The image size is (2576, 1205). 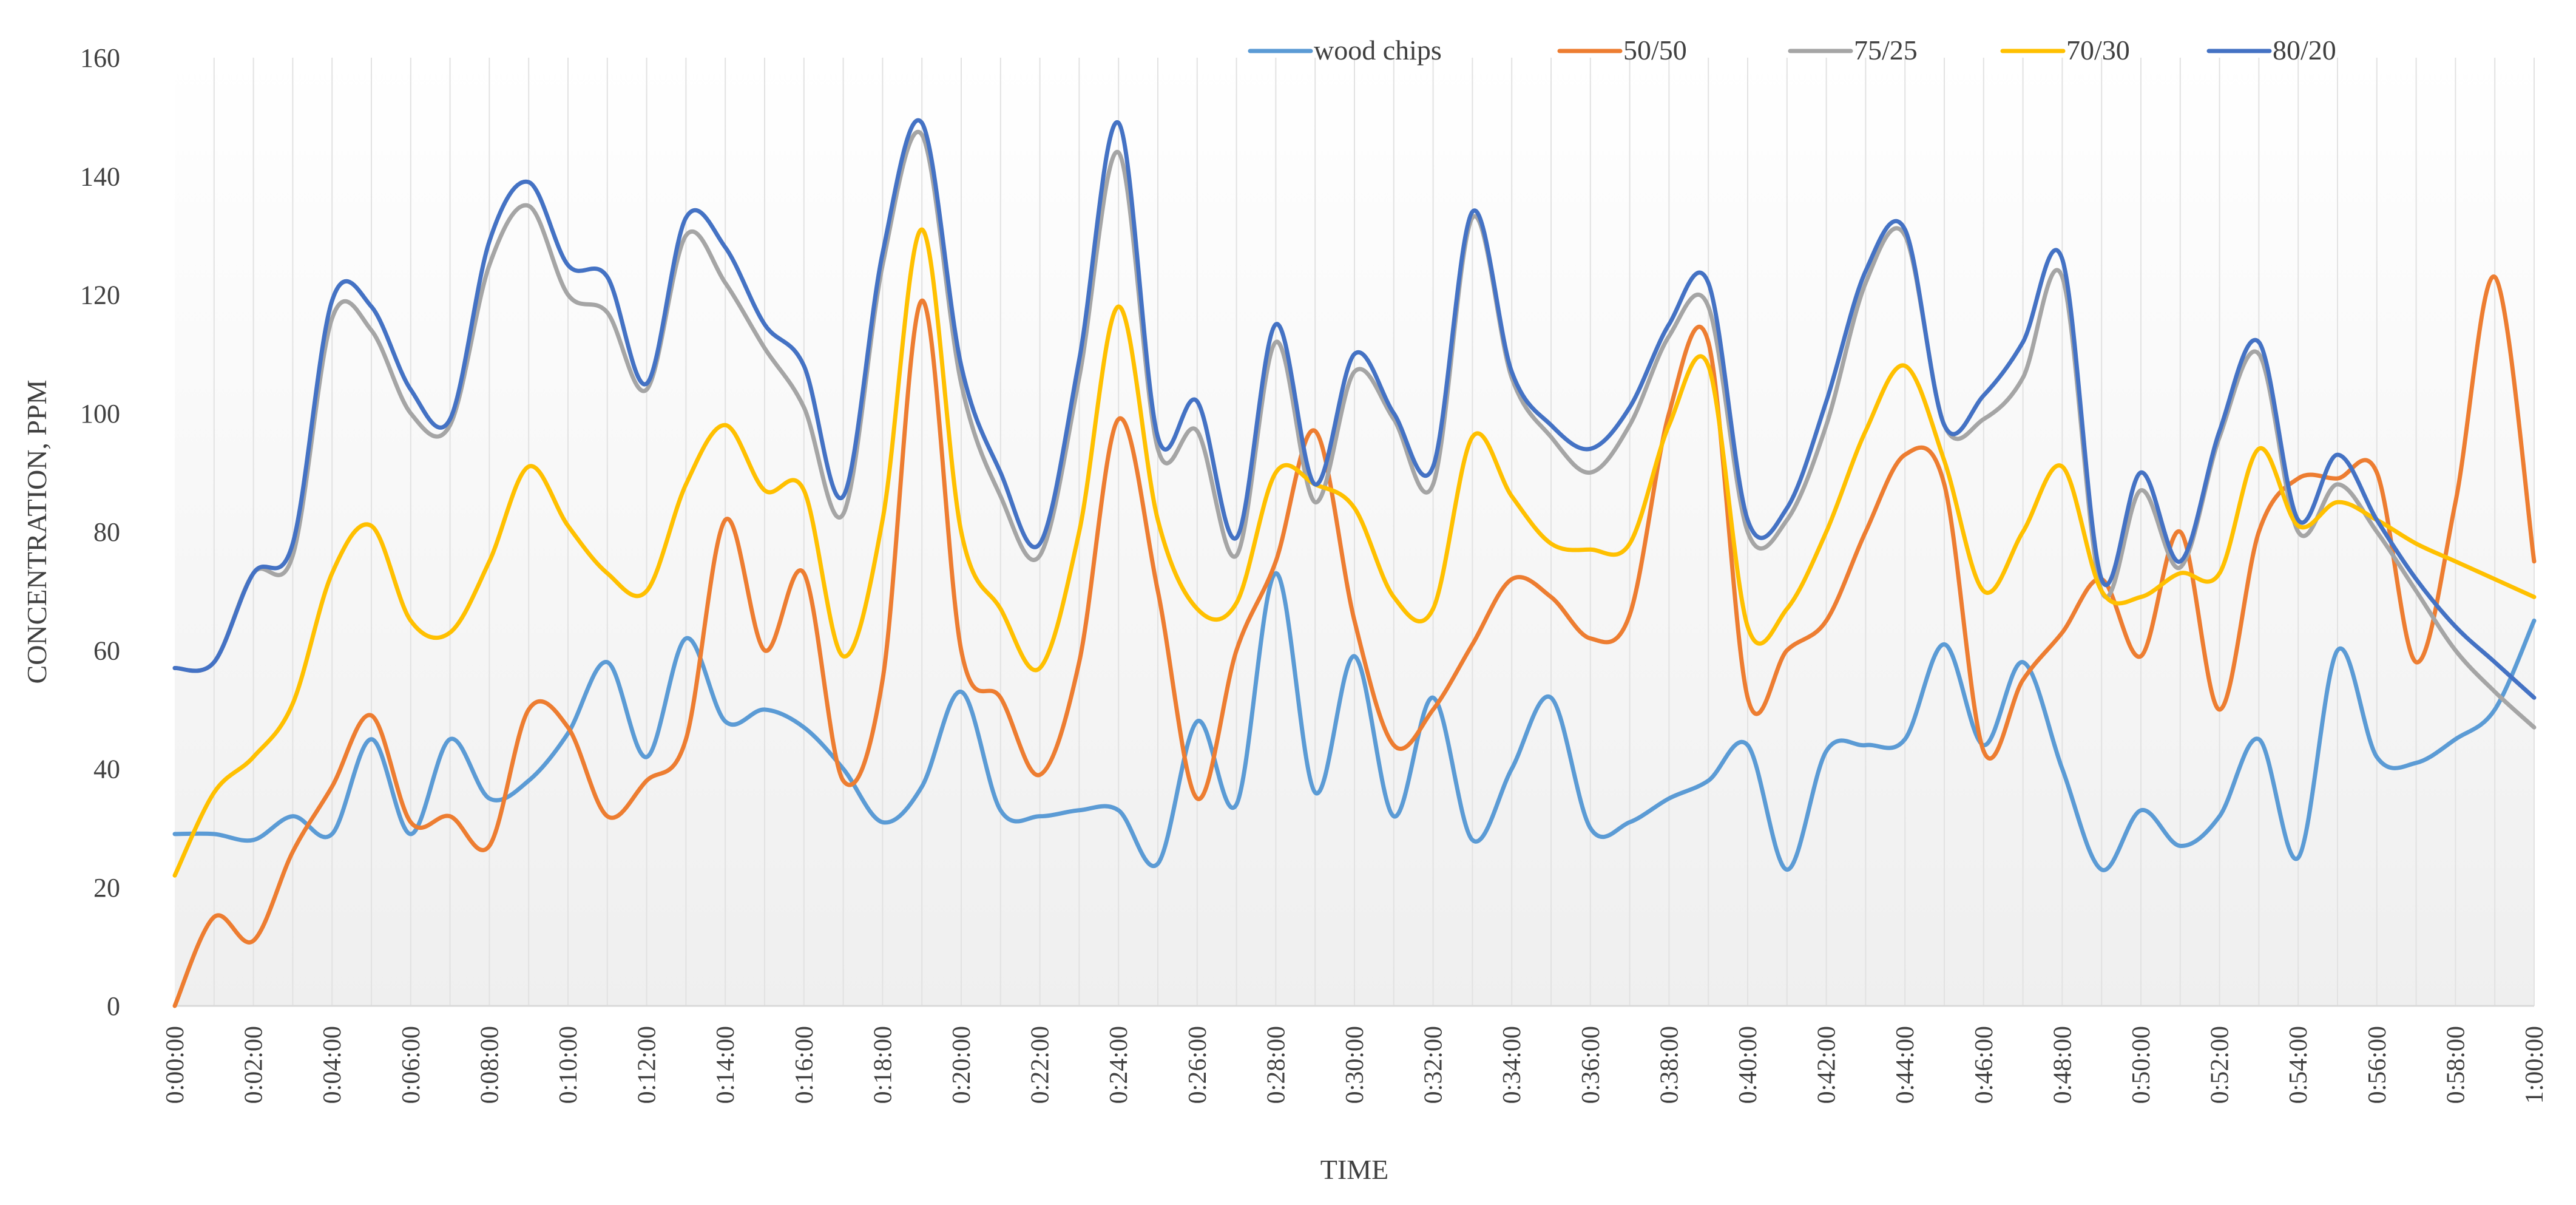 What do you see at coordinates (805, 1065) in the screenshot?
I see `x-tick-label: 0:16:00` at bounding box center [805, 1065].